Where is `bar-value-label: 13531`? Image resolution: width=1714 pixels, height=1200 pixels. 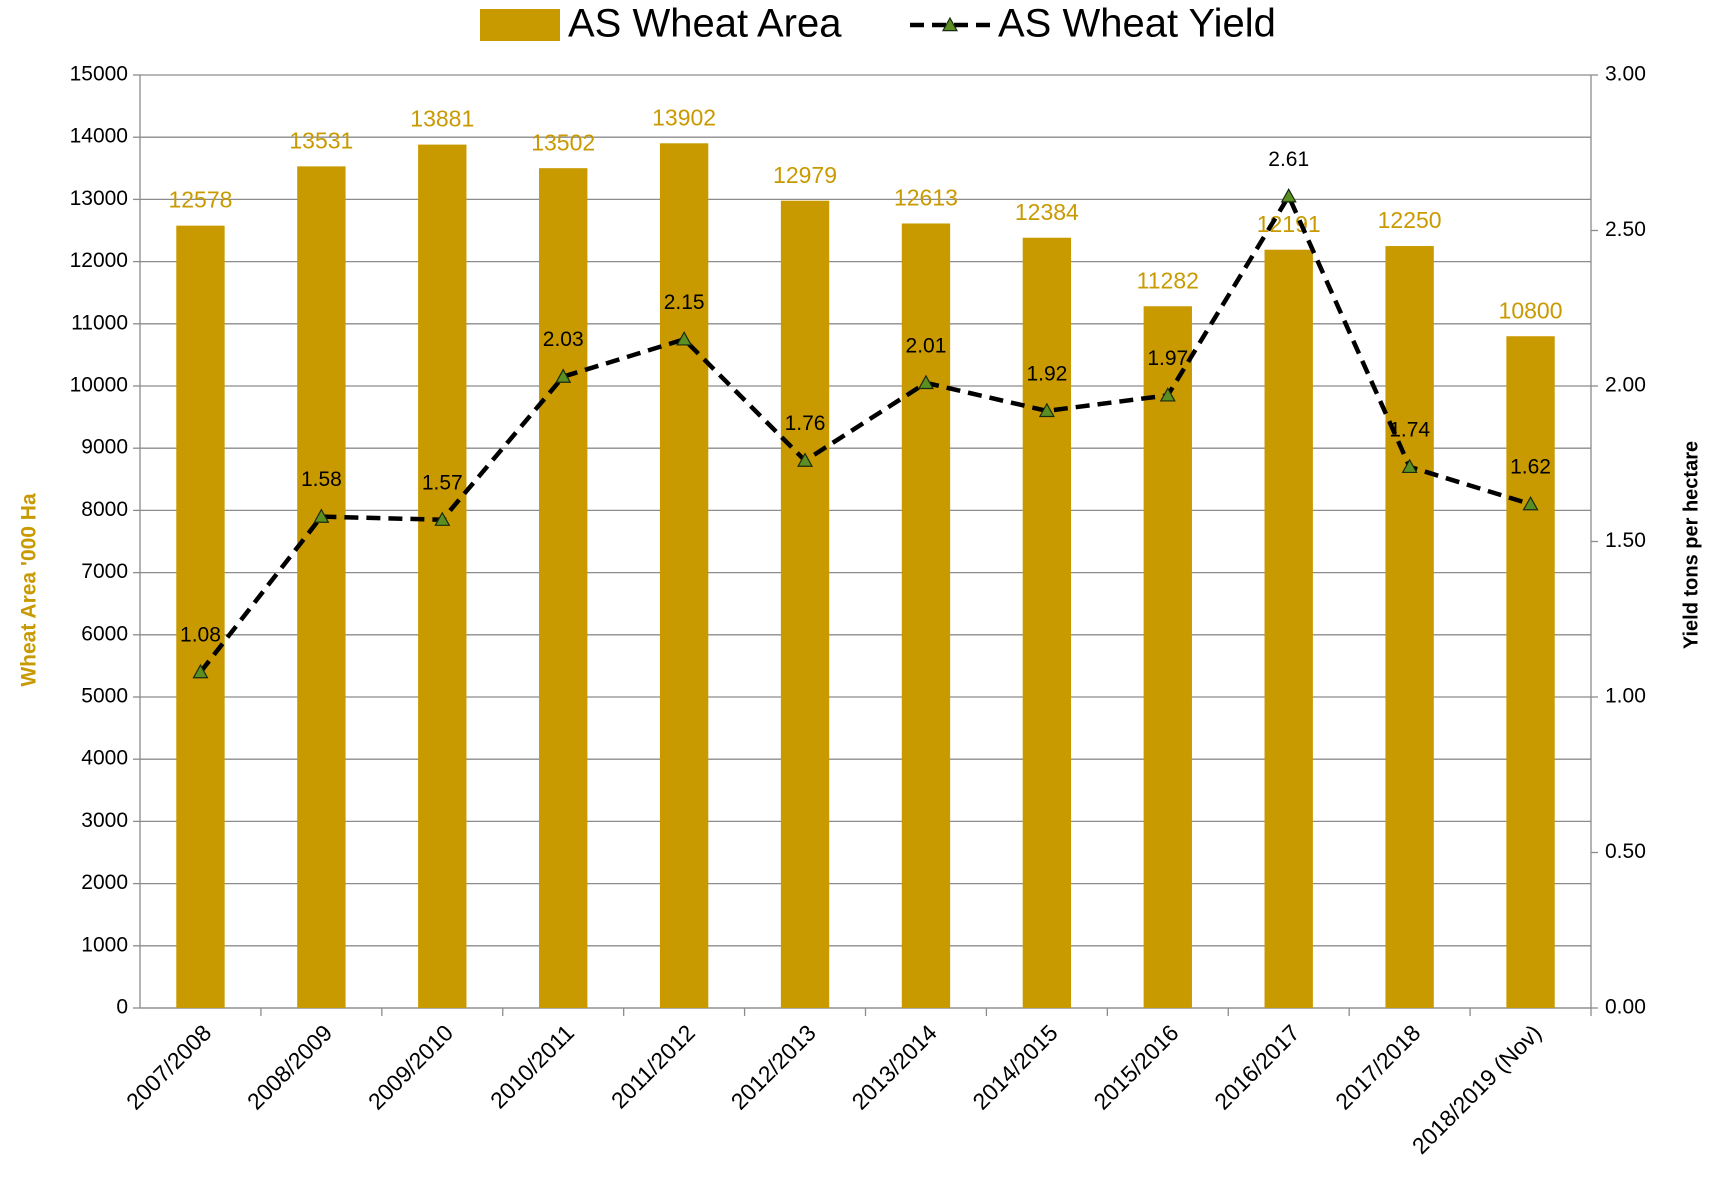 bar-value-label: 13531 is located at coordinates (321, 140).